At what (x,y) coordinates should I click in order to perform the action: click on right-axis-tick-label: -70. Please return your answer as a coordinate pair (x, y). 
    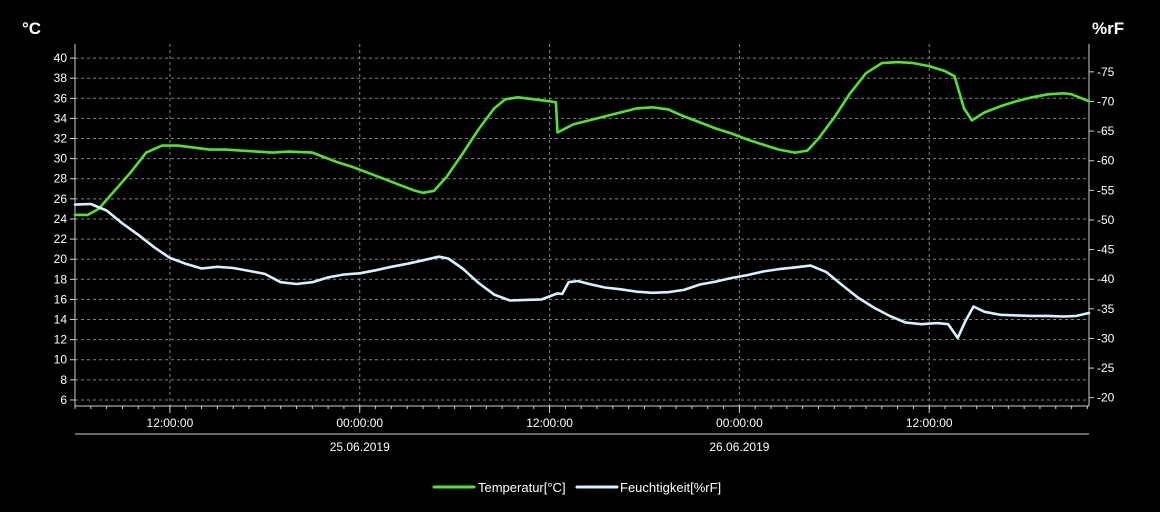
    Looking at the image, I should click on (1106, 101).